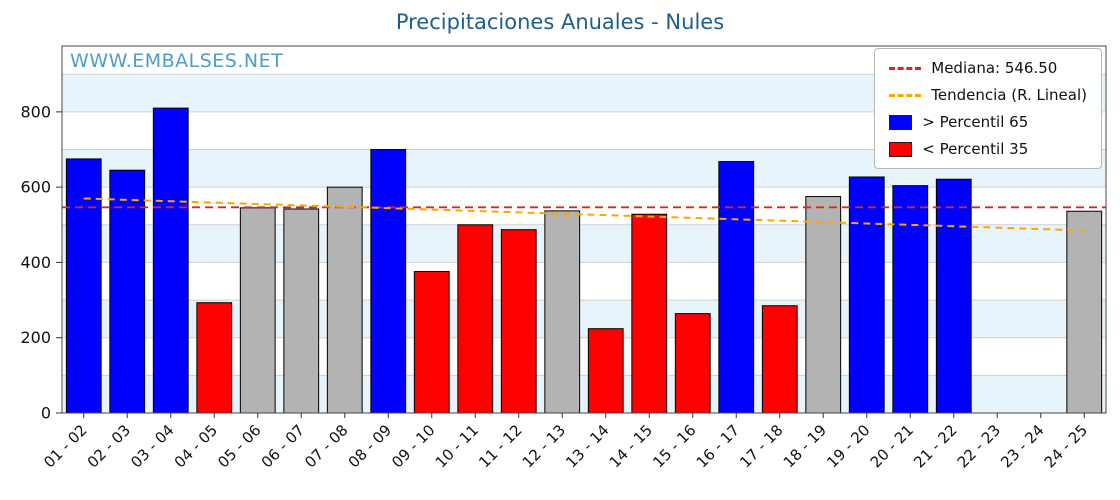 Image resolution: width=1120 pixels, height=500 pixels. Describe the element at coordinates (901, 149) in the screenshot. I see `percentil-35-swatch` at that location.